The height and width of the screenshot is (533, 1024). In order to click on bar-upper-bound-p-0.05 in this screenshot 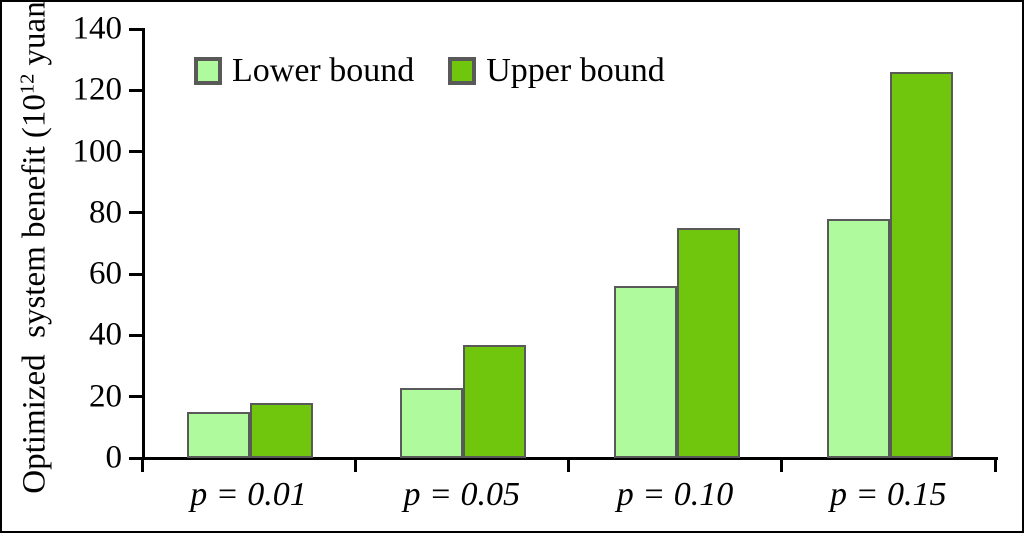, I will do `click(495, 401)`.